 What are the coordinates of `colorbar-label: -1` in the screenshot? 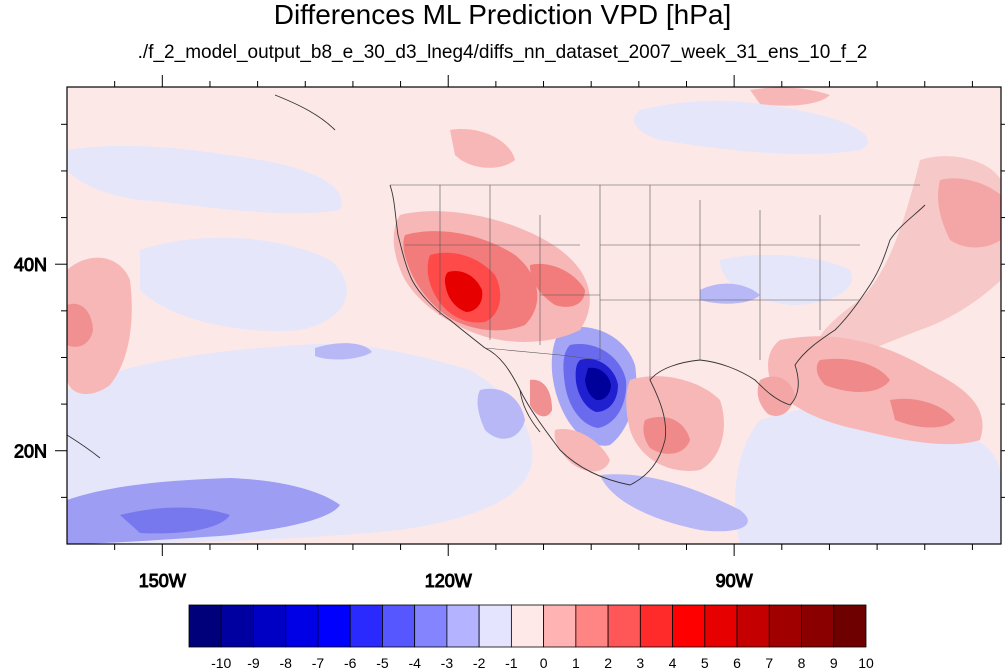 It's located at (511, 663).